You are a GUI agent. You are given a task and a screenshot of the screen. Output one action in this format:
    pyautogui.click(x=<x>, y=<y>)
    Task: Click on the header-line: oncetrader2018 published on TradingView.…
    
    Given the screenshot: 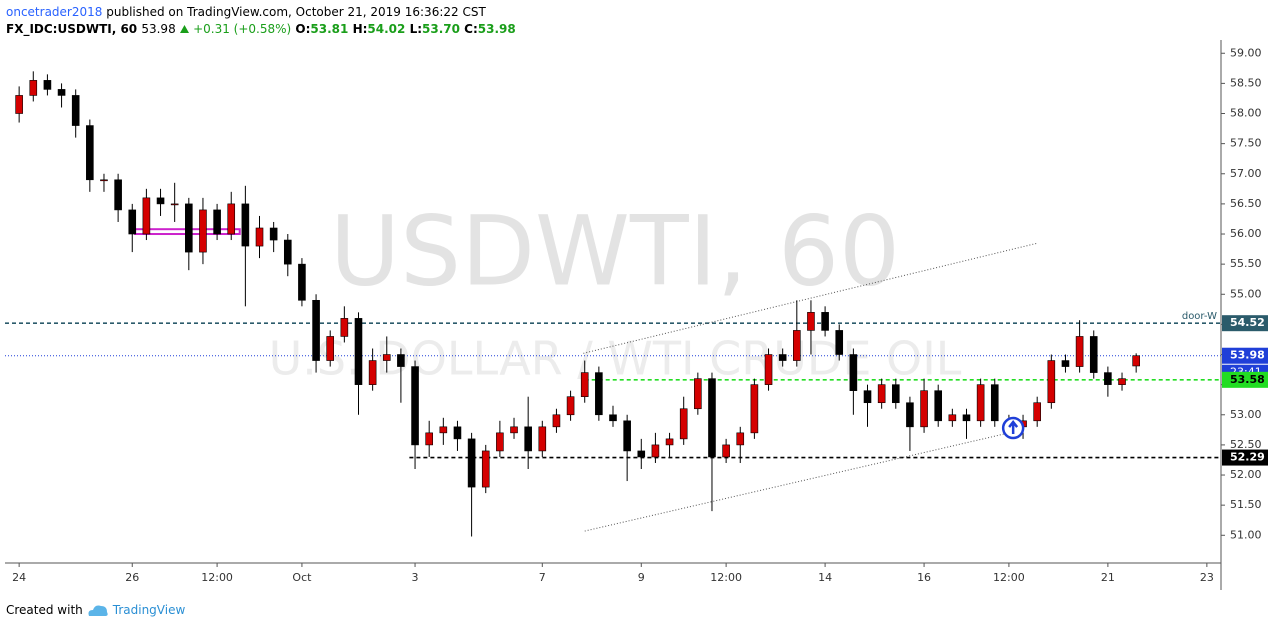 What is the action you would take?
    pyautogui.click(x=246, y=12)
    